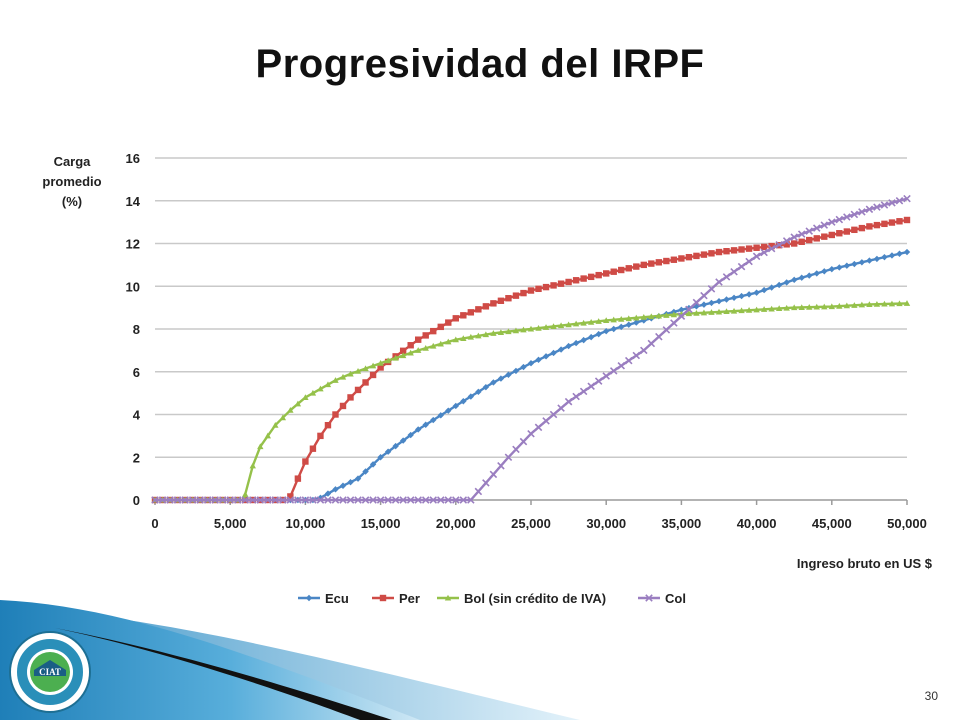 The width and height of the screenshot is (960, 720). What do you see at coordinates (72, 201) in the screenshot?
I see `y-axis-title-line: (%)` at bounding box center [72, 201].